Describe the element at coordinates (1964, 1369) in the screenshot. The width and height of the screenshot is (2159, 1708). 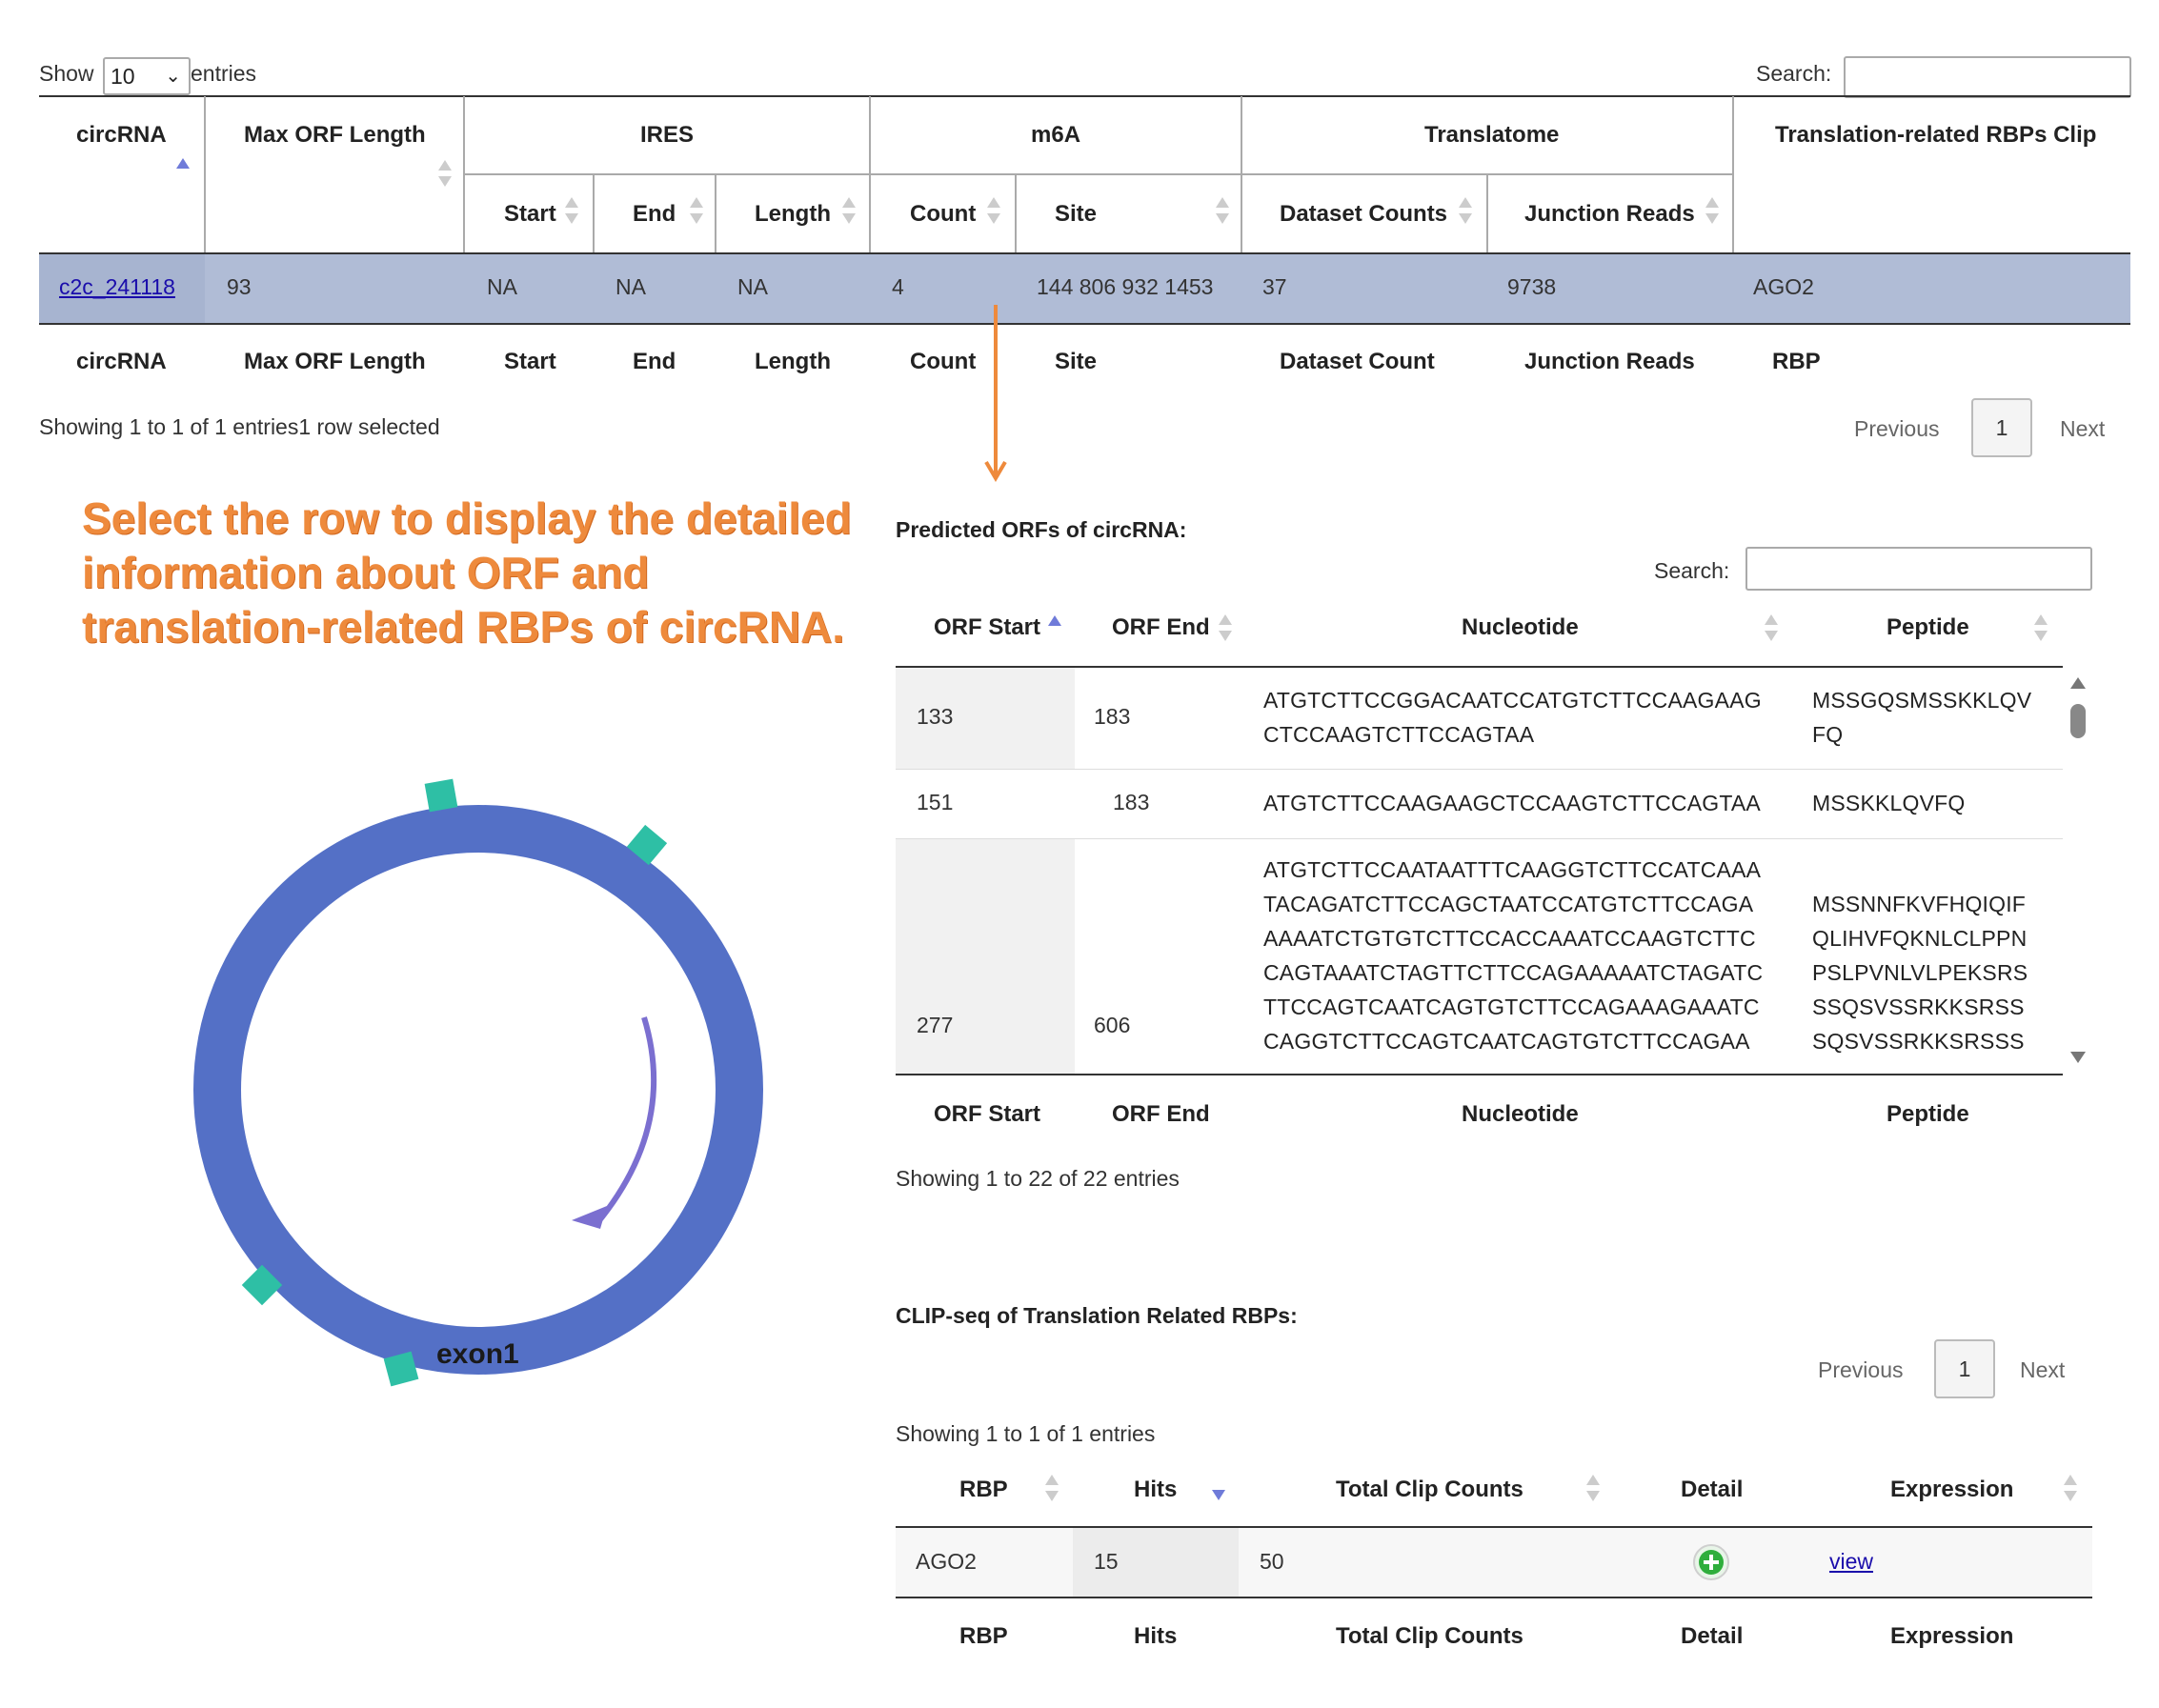
I see `clip-page-1-button: 1` at that location.